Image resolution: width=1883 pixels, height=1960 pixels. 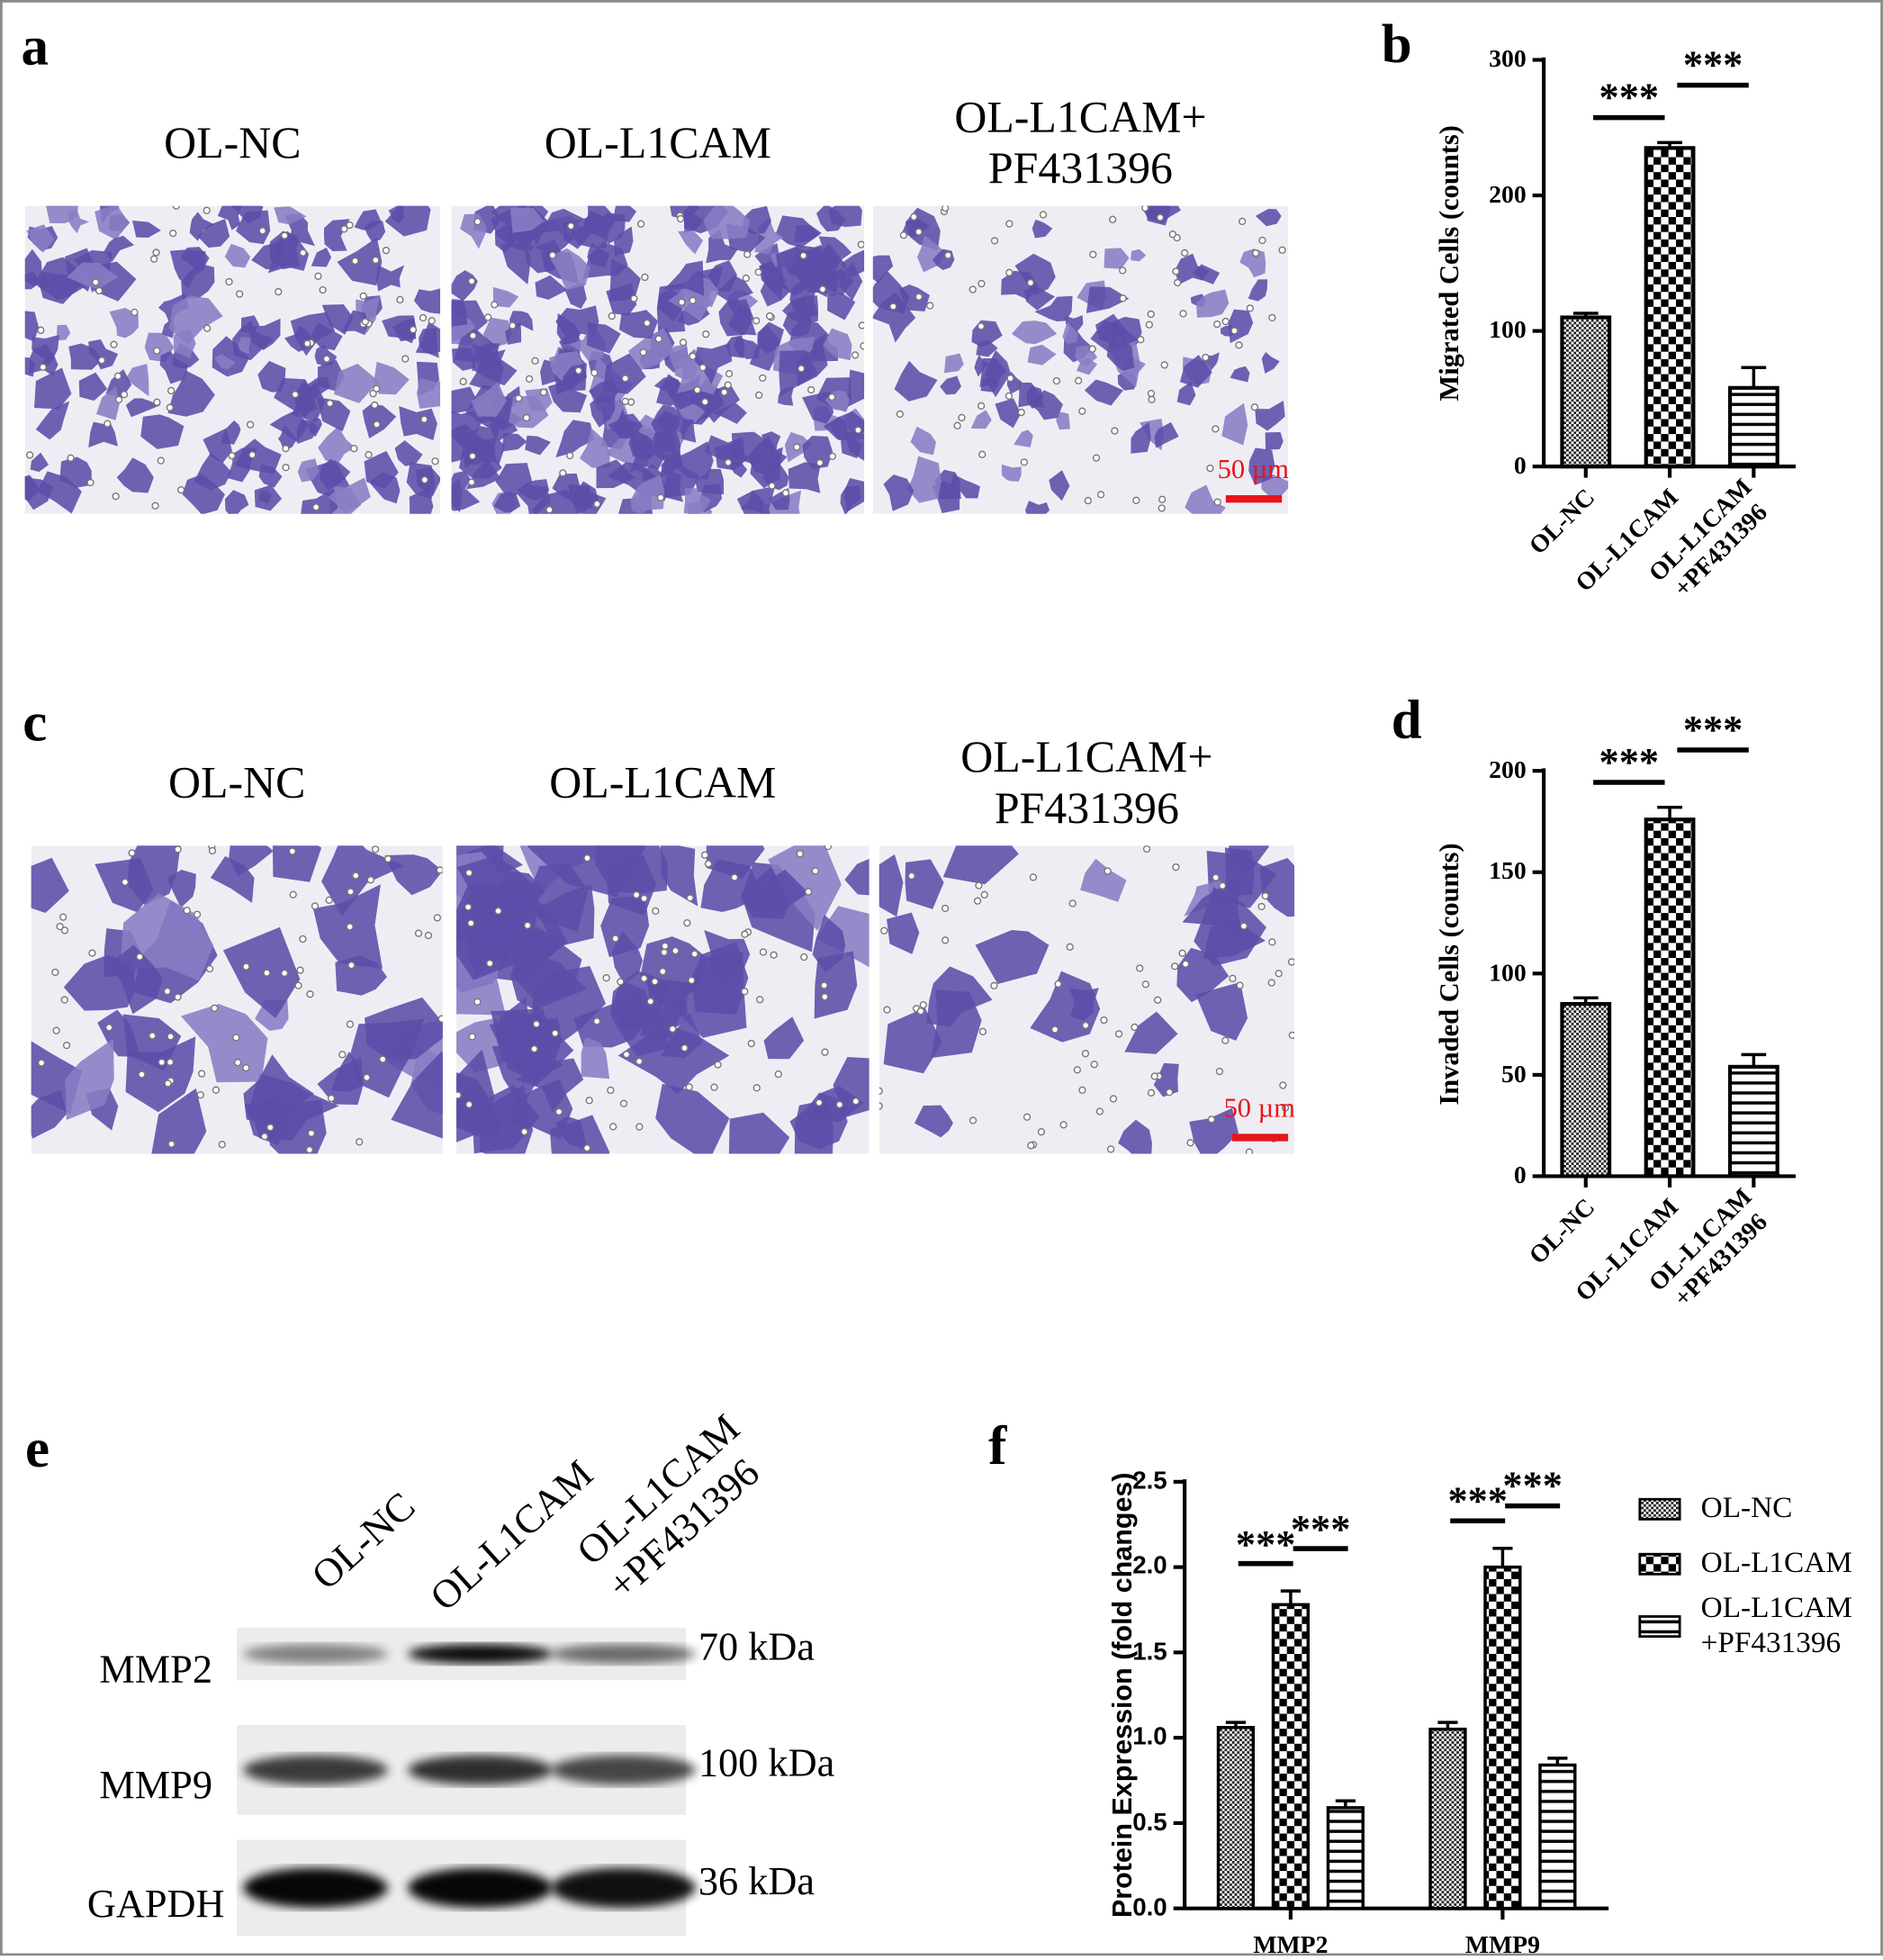 I want to click on row-label: MMP2, so click(x=156, y=1669).